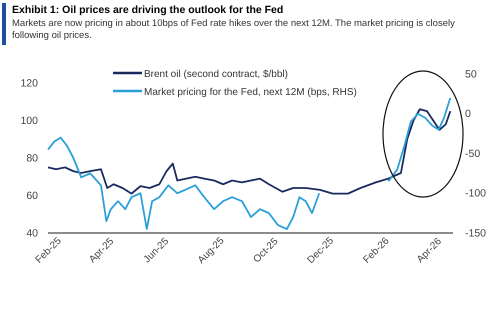  What do you see at coordinates (234, 29) in the screenshot?
I see `chart-subtitle: Markets are now pricing in about 10bps of Fed rate hikes over the next 12M. The market pricing is closely following oil prices.` at bounding box center [234, 29].